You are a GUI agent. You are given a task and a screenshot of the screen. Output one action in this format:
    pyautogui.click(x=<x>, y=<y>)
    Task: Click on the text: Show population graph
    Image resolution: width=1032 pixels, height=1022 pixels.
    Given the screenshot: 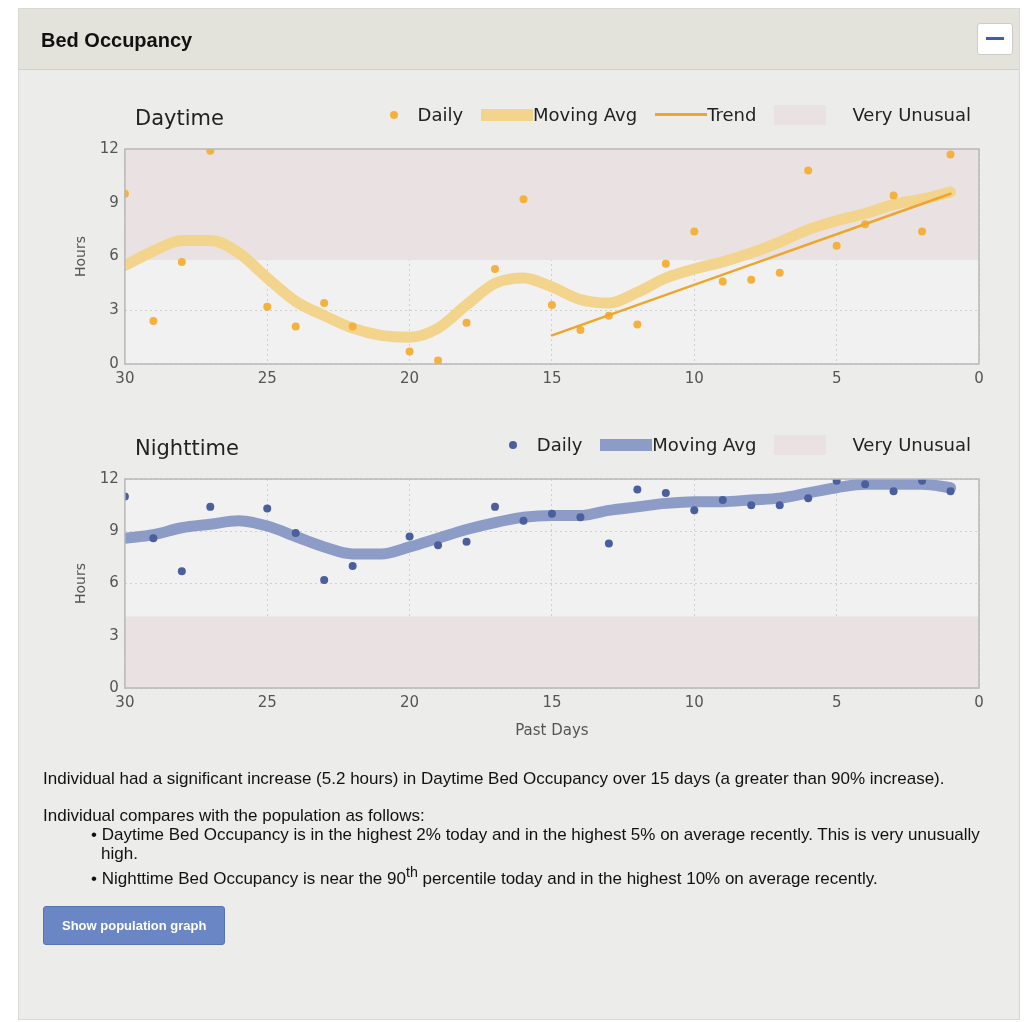 What is the action you would take?
    pyautogui.click(x=134, y=925)
    